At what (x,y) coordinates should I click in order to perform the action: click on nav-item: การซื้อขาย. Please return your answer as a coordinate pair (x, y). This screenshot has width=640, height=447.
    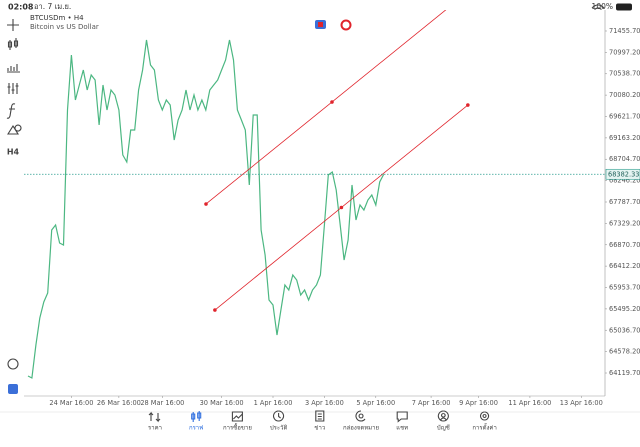
    Looking at the image, I should click on (237, 421).